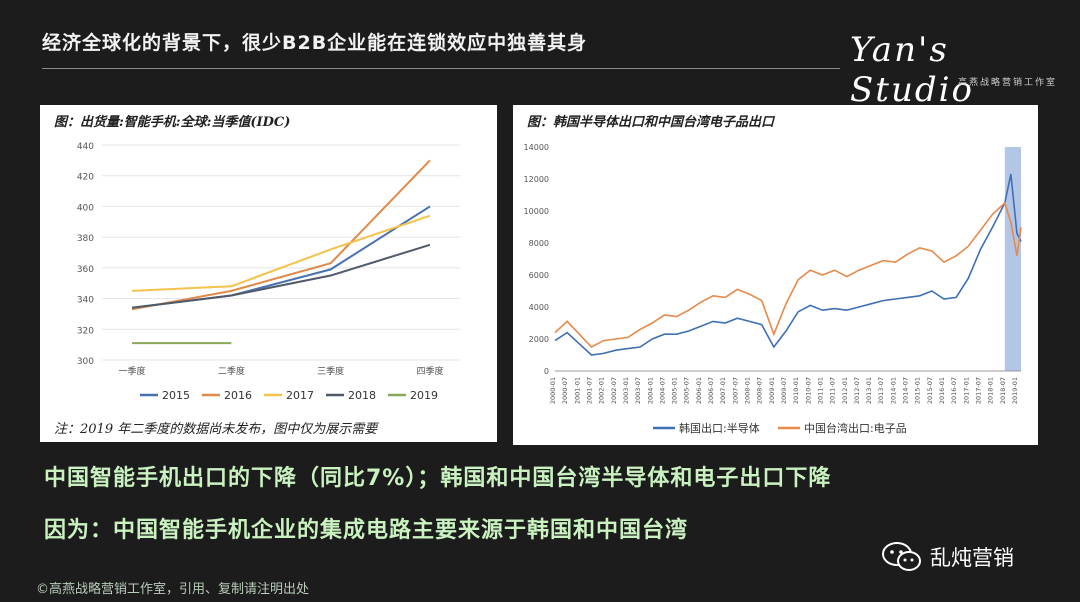 This screenshot has height=602, width=1080. Describe the element at coordinates (912, 70) in the screenshot. I see `logo-wordmark: Yan's Studio` at that location.